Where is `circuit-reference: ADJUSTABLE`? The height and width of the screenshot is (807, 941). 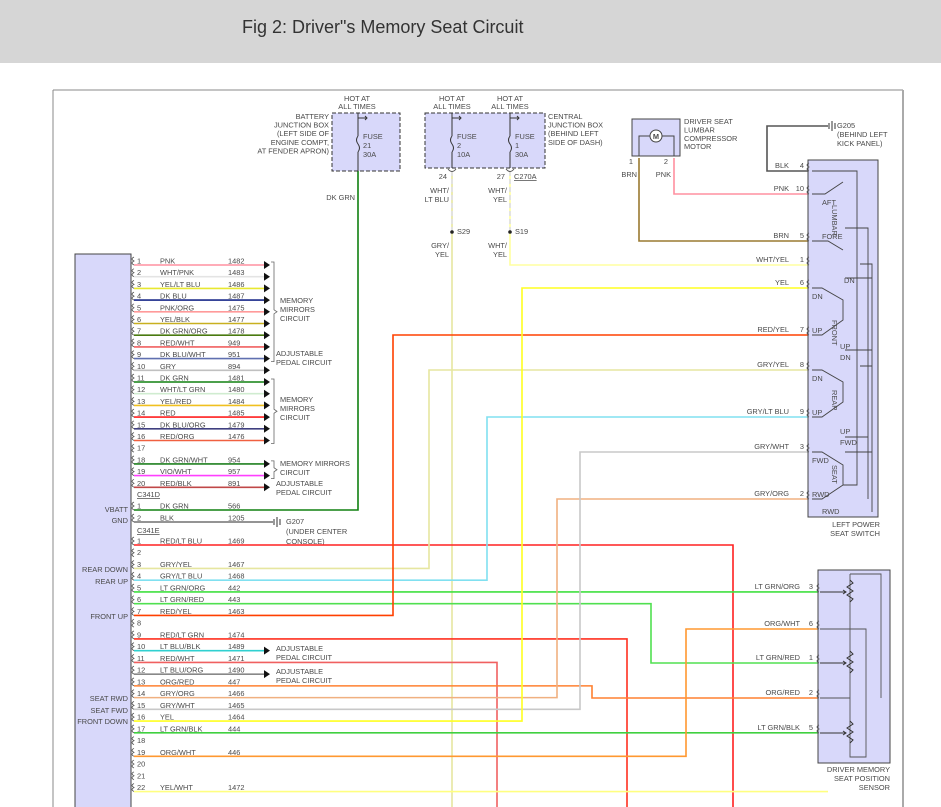 circuit-reference: ADJUSTABLE is located at coordinates (299, 671).